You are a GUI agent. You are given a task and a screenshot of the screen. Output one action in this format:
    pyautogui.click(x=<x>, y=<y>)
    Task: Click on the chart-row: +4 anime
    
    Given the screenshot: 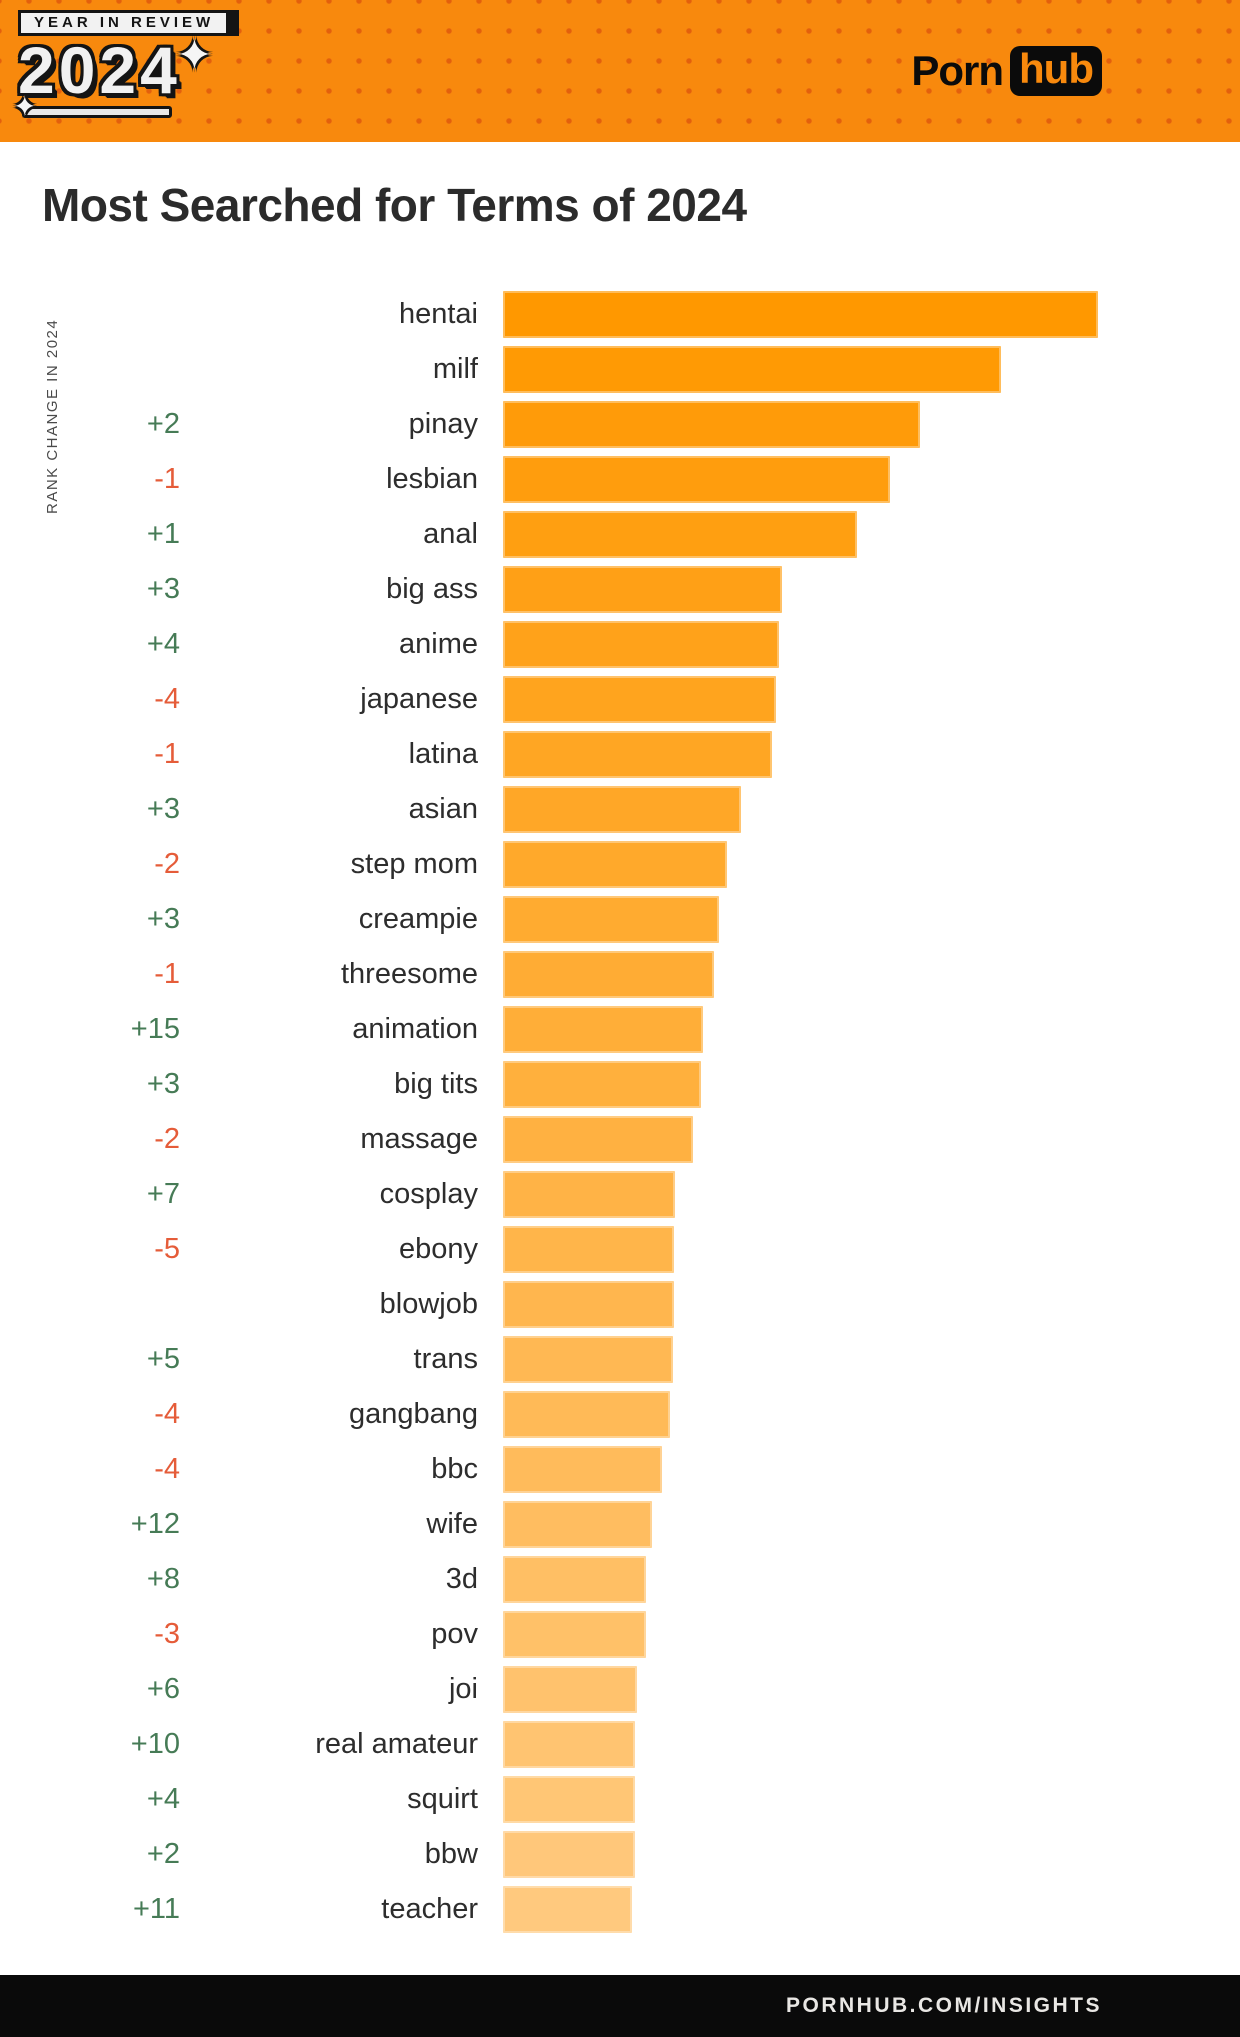 What is the action you would take?
    pyautogui.click(x=620, y=644)
    